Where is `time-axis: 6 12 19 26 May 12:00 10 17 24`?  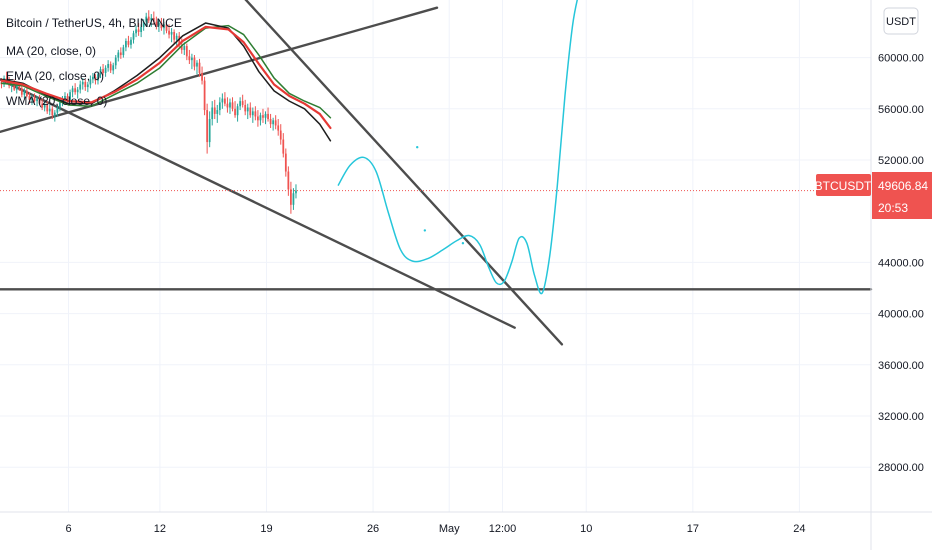
time-axis: 6 12 19 26 May 12:00 10 17 24 is located at coordinates (435, 529).